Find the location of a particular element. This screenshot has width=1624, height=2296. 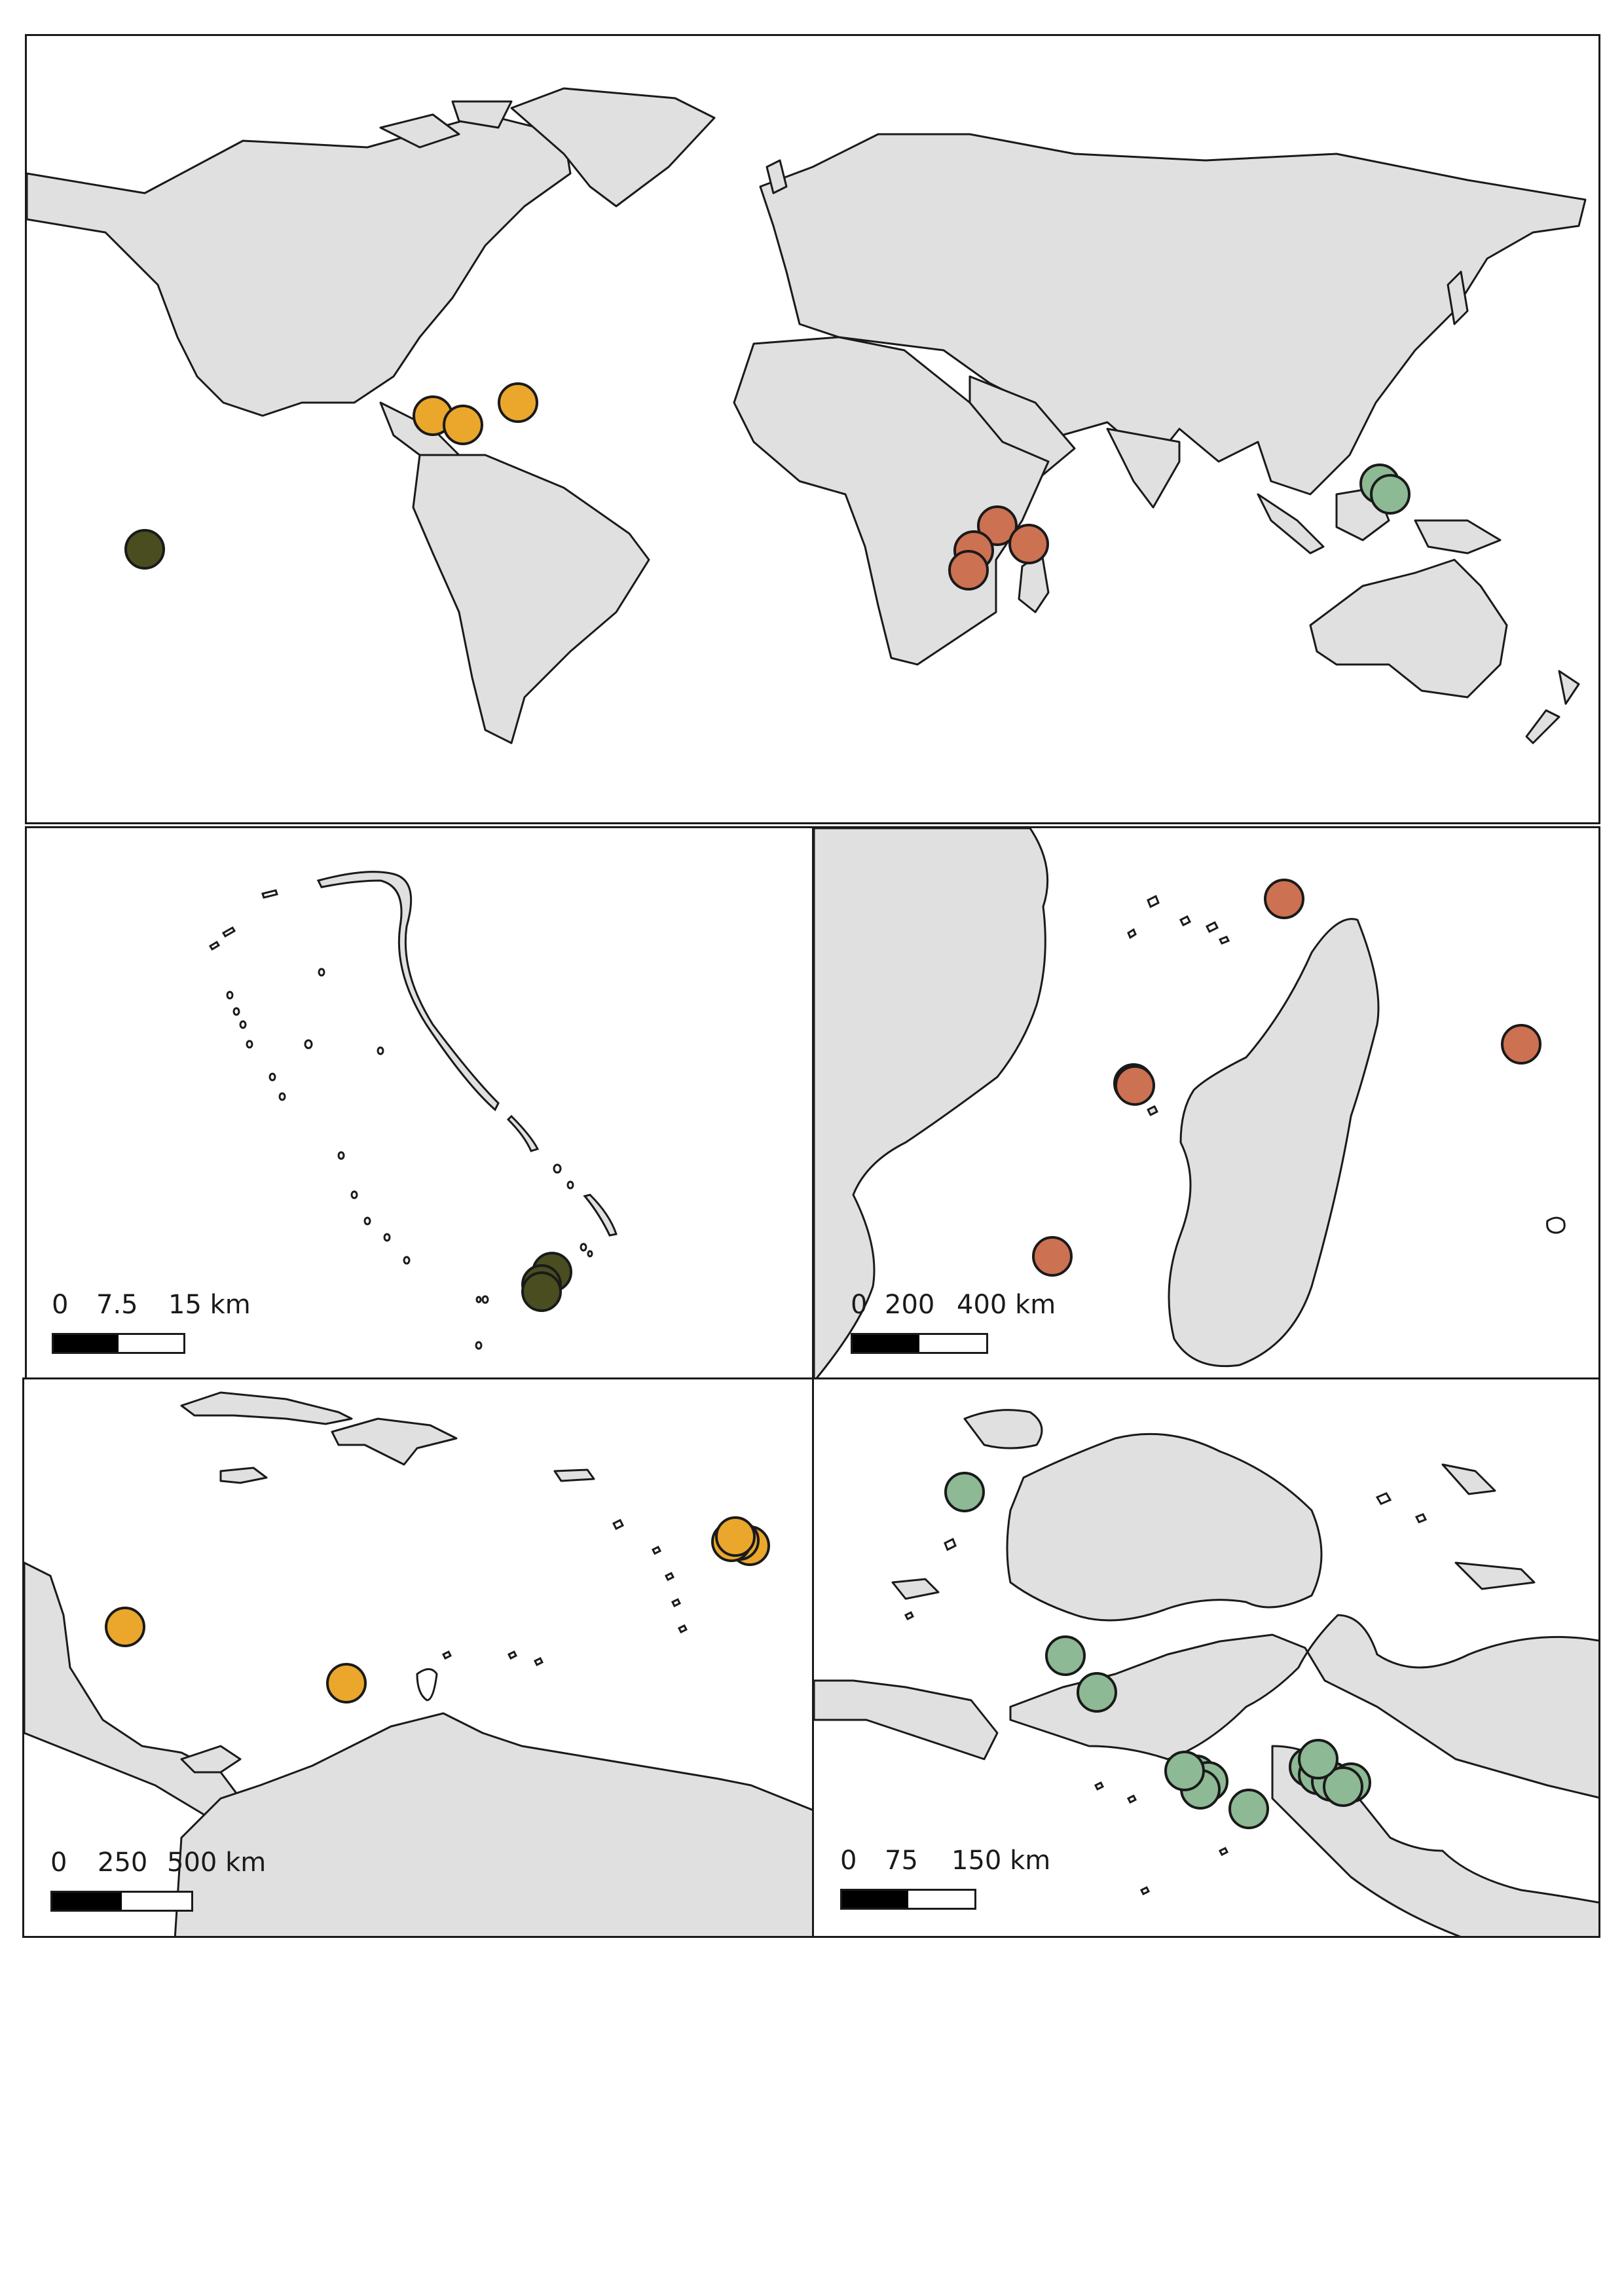

indian-points is located at coordinates (1286, 1078).